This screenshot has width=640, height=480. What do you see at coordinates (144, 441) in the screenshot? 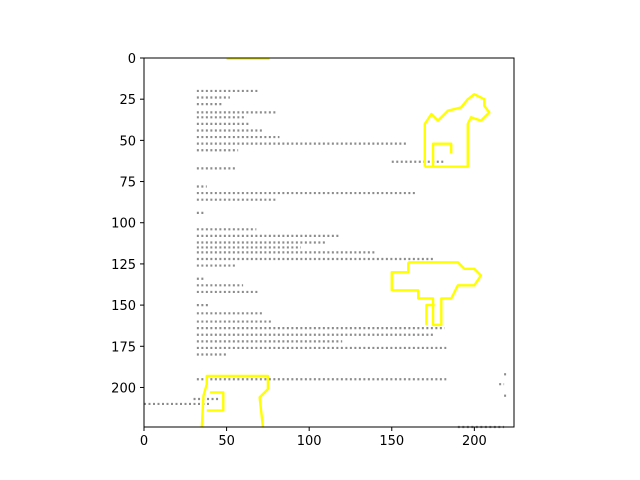
I see `x-tick-label: 0` at bounding box center [144, 441].